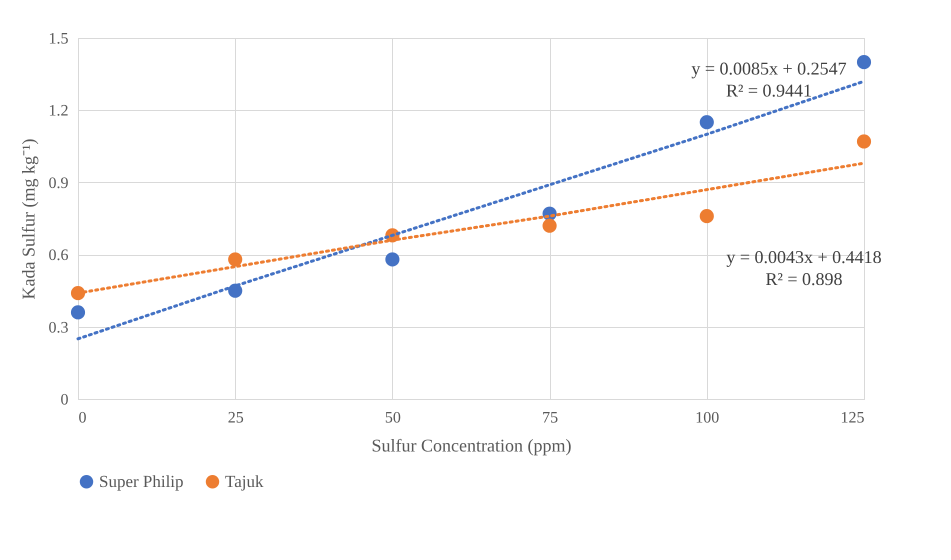  I want to click on x-tick-label: 125, so click(852, 418).